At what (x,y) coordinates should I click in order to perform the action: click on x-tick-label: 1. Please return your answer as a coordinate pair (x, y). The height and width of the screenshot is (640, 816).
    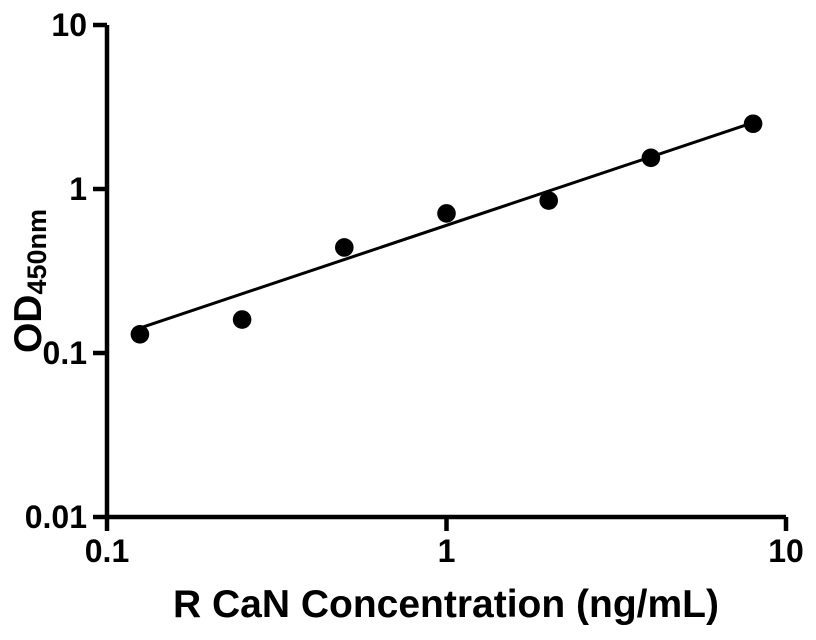
    Looking at the image, I should click on (447, 551).